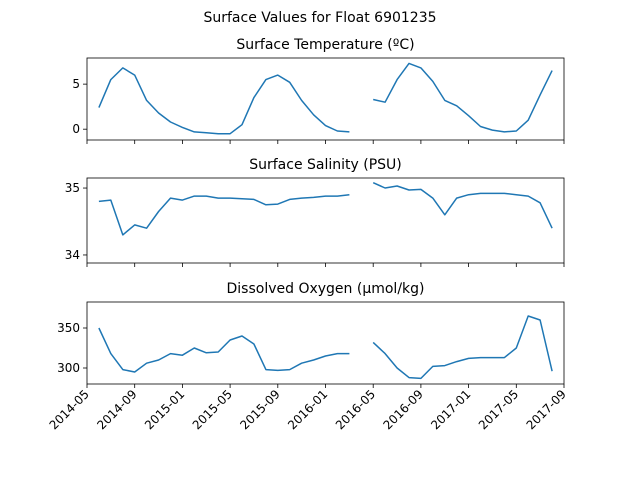 Image resolution: width=640 pixels, height=480 pixels. Describe the element at coordinates (319, 18) in the screenshot. I see `figure-title: Surface Values for Float 6901235` at that location.